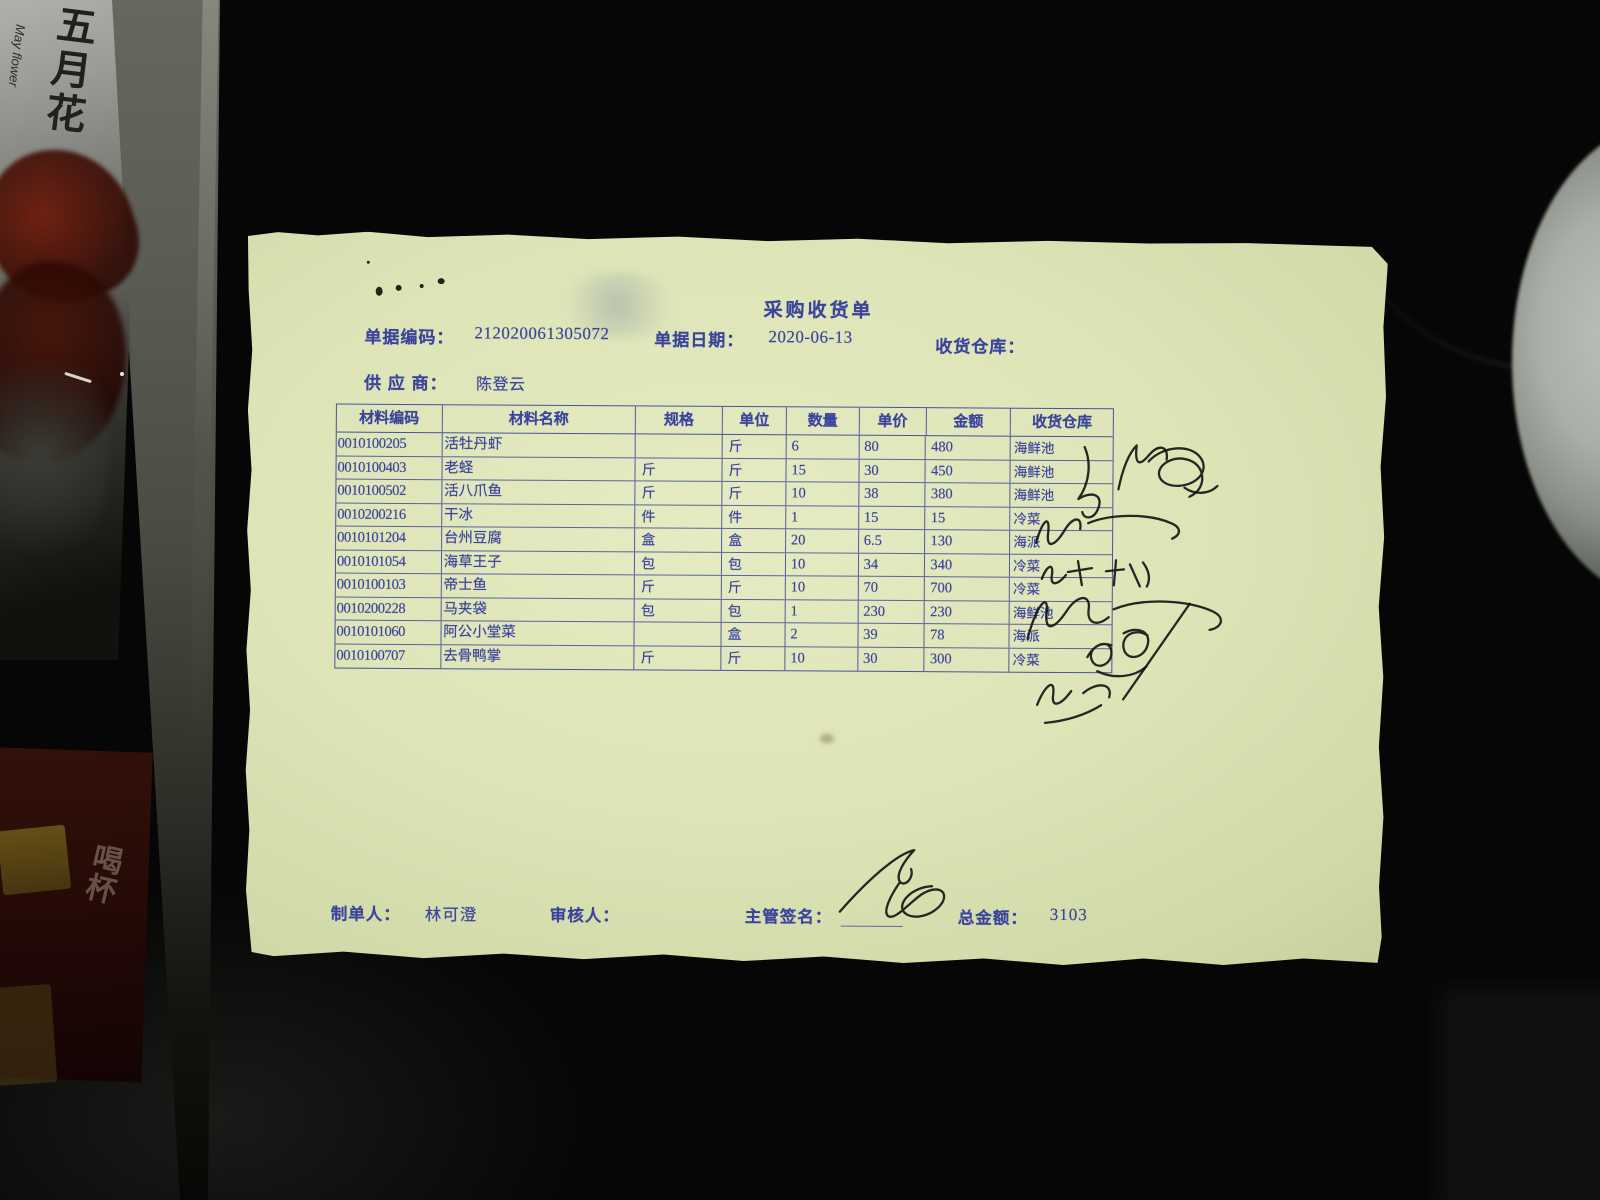 The image size is (1600, 1200). I want to click on supervisor-signature, so click(892, 883).